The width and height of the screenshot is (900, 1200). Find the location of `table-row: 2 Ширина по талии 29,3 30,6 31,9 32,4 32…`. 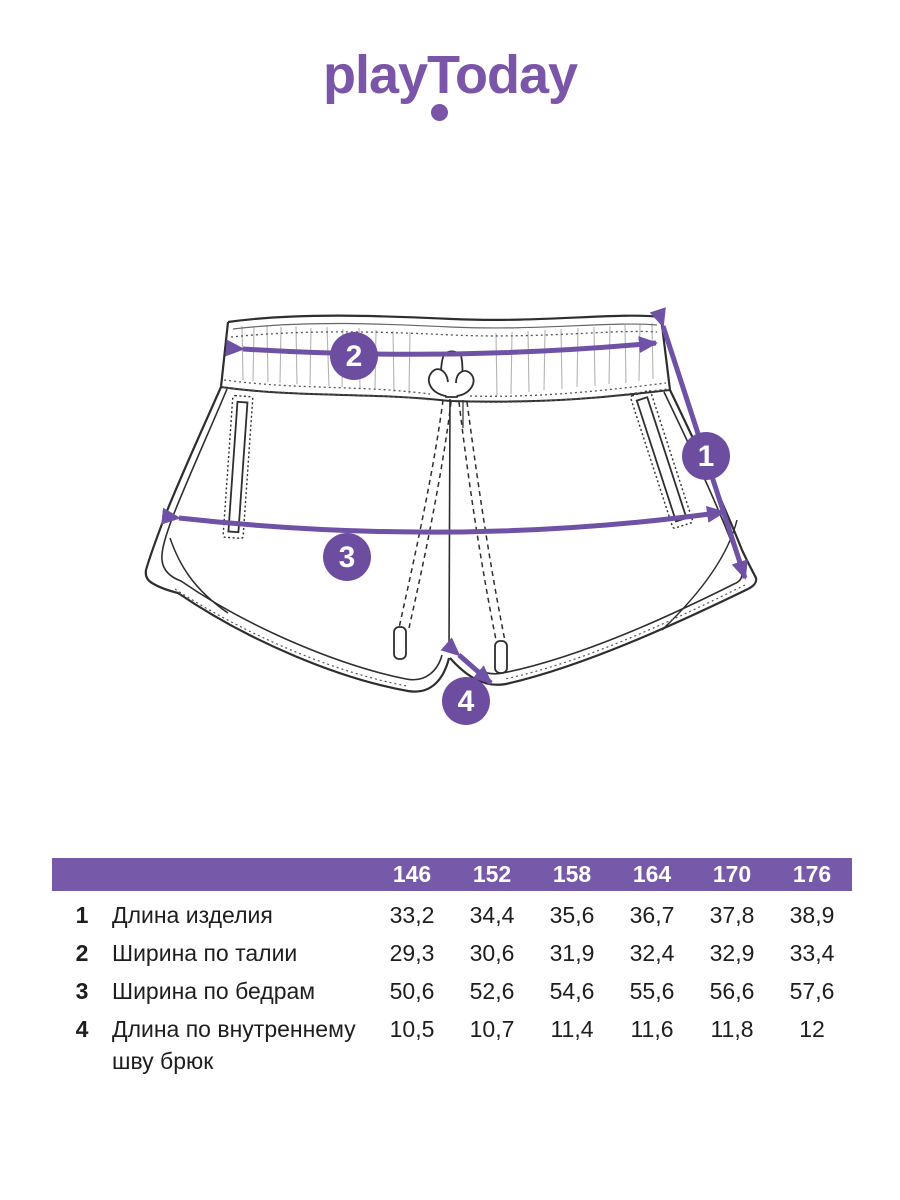

table-row: 2 Ширина по талии 29,3 30,6 31,9 32,4 32… is located at coordinates (452, 953).